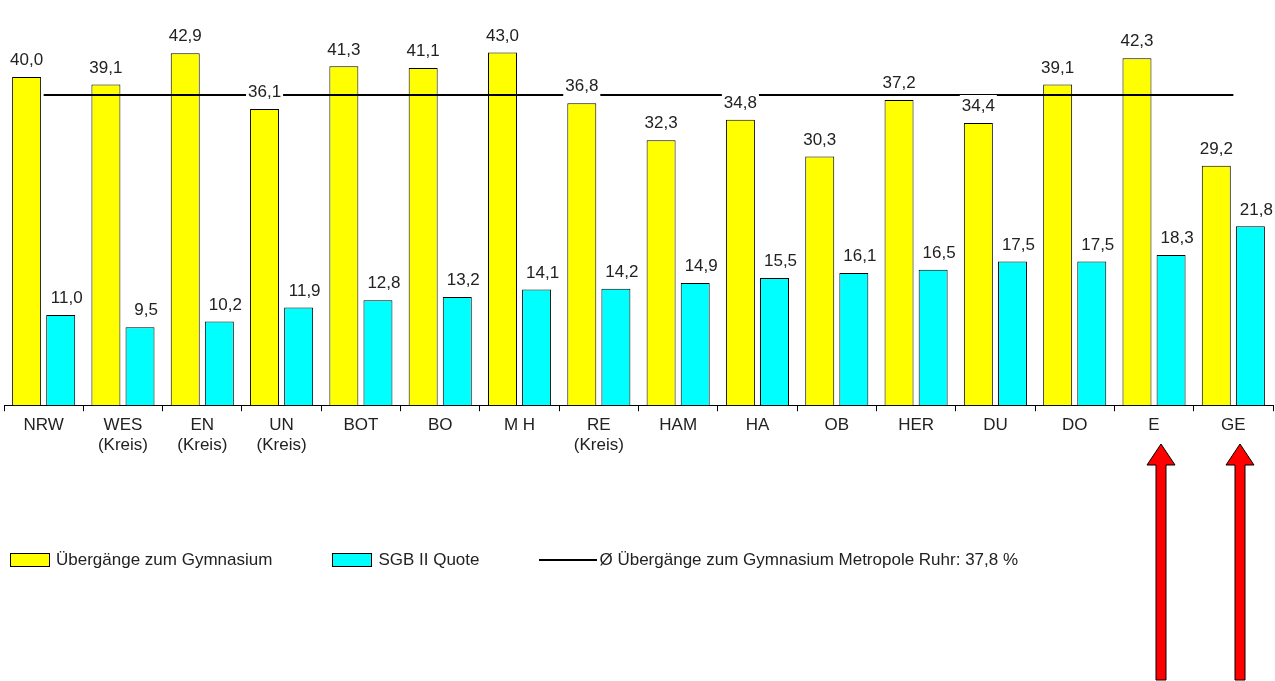 The width and height of the screenshot is (1275, 681). Describe the element at coordinates (164, 560) in the screenshot. I see `legend-label: Übergänge zum Gymnasium` at that location.